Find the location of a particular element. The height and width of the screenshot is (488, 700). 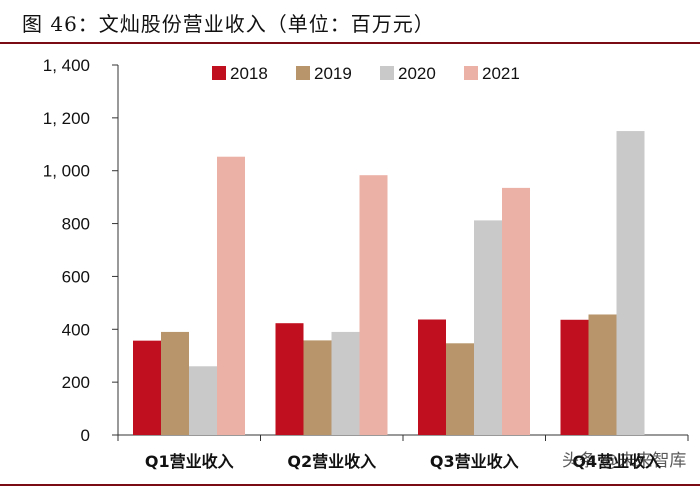

y-tick-label: 1, 400 is located at coordinates (66, 65).